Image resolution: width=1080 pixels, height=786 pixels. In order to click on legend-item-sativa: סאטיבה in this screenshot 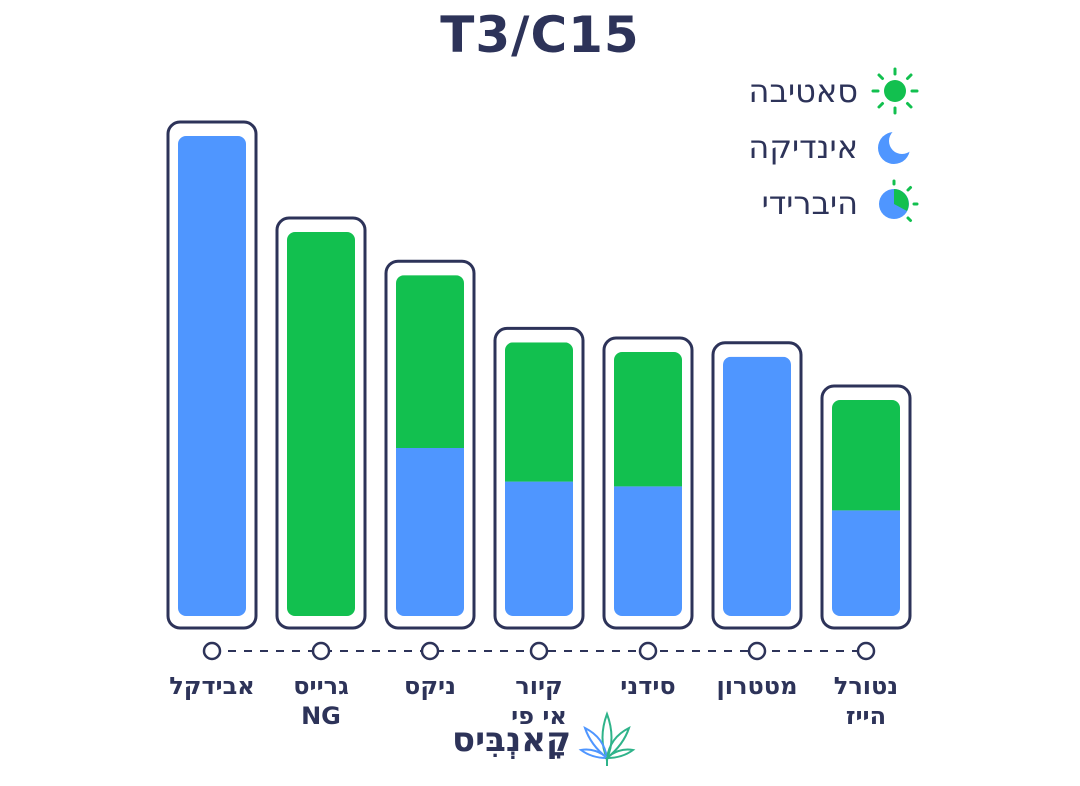, I will do `click(834, 91)`.